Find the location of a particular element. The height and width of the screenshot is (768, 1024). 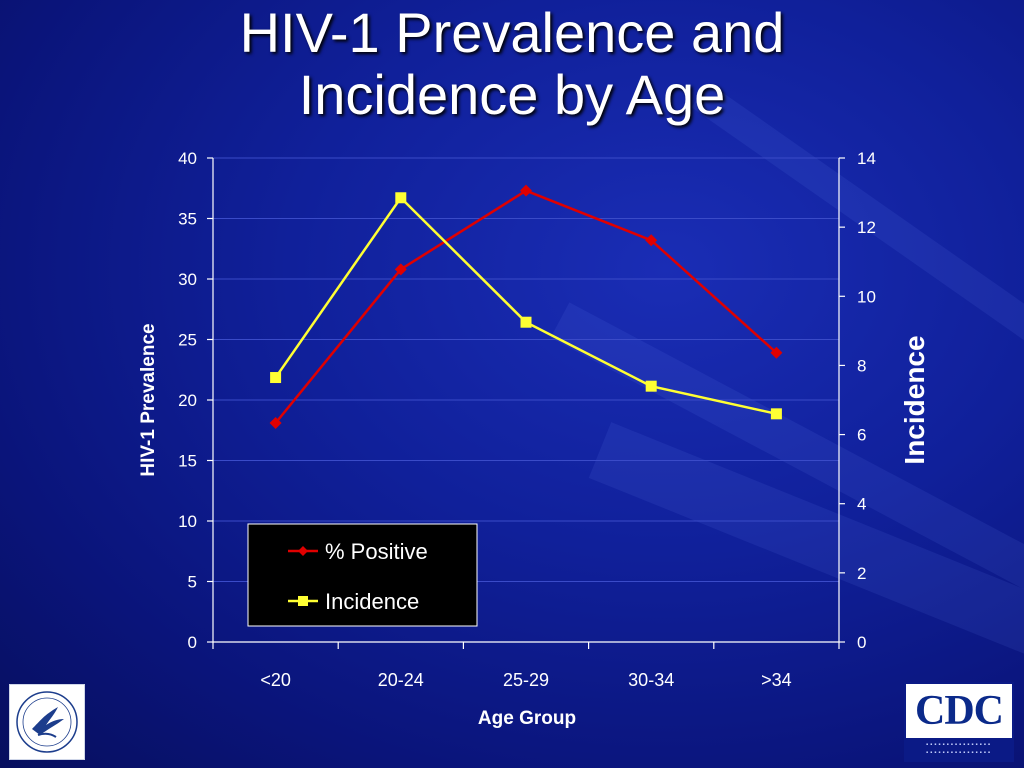

y-tick-label-left: 35 is located at coordinates (187, 219).